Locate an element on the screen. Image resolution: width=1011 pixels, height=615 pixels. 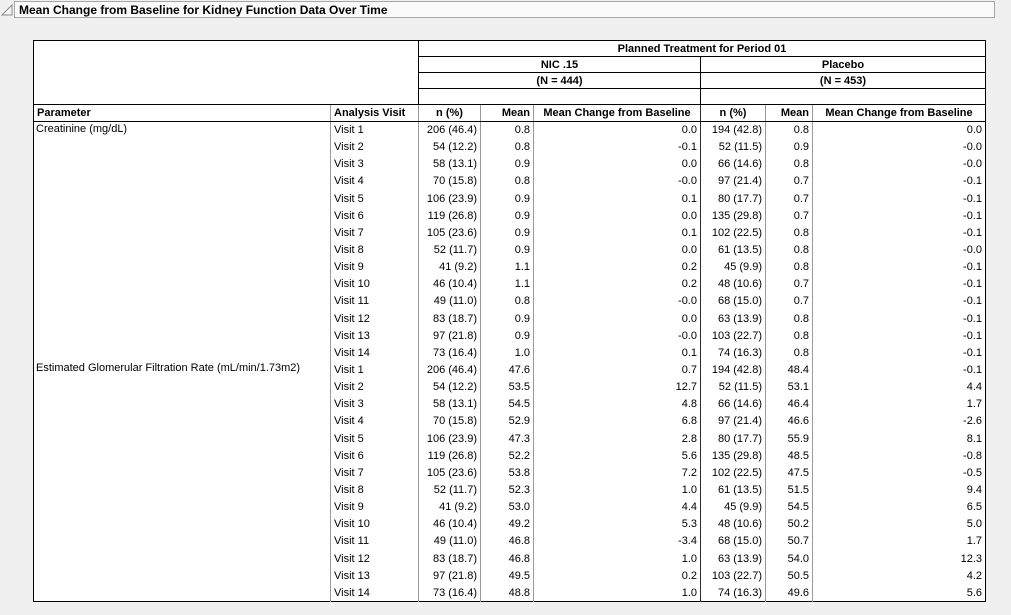
placebo-mean-cell: 53.1 is located at coordinates (789, 387).